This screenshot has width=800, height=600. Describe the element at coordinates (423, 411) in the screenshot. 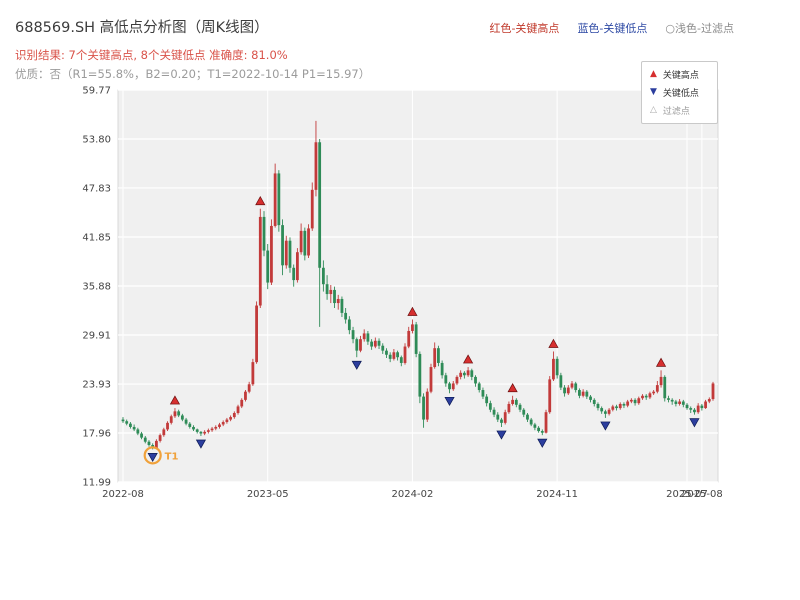

I see `key-low-markers` at that location.